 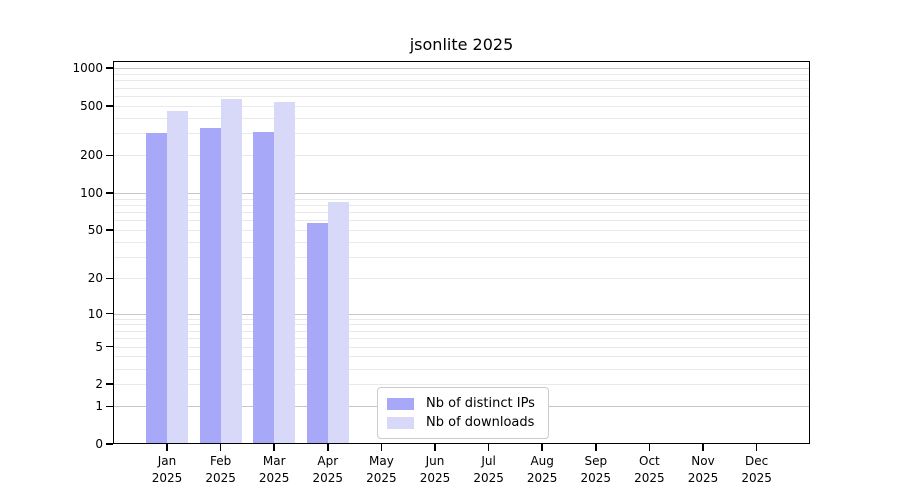 What do you see at coordinates (95, 313) in the screenshot?
I see `y-tick-label: 10` at bounding box center [95, 313].